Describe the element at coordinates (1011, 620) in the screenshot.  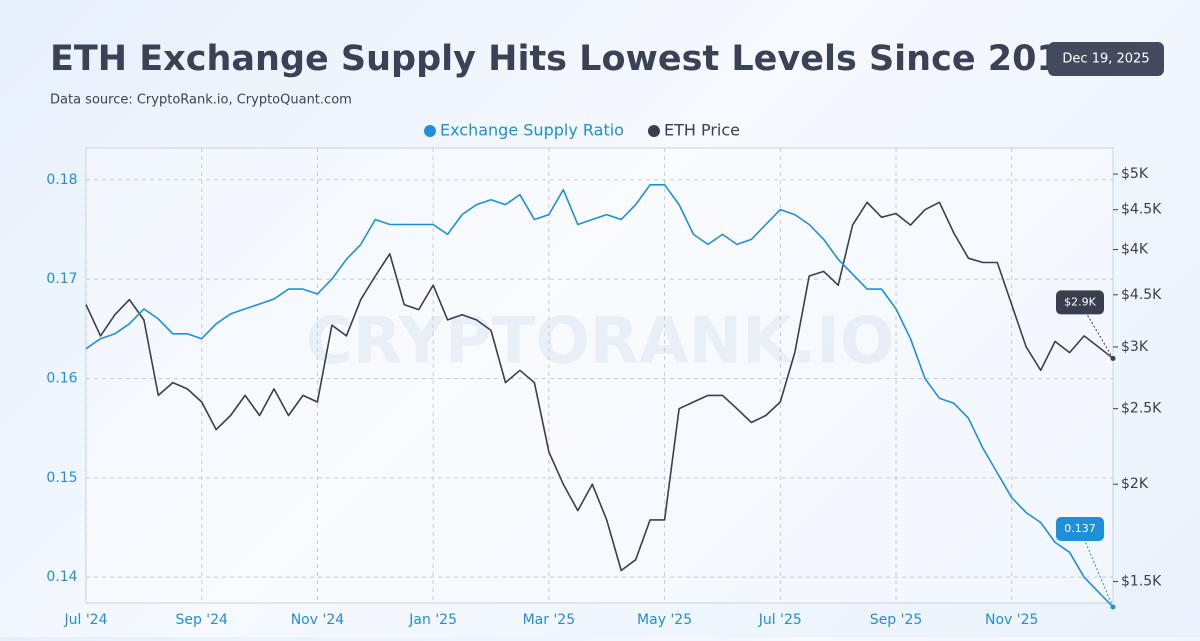
I see `x-tick-label: Nov '25` at that location.